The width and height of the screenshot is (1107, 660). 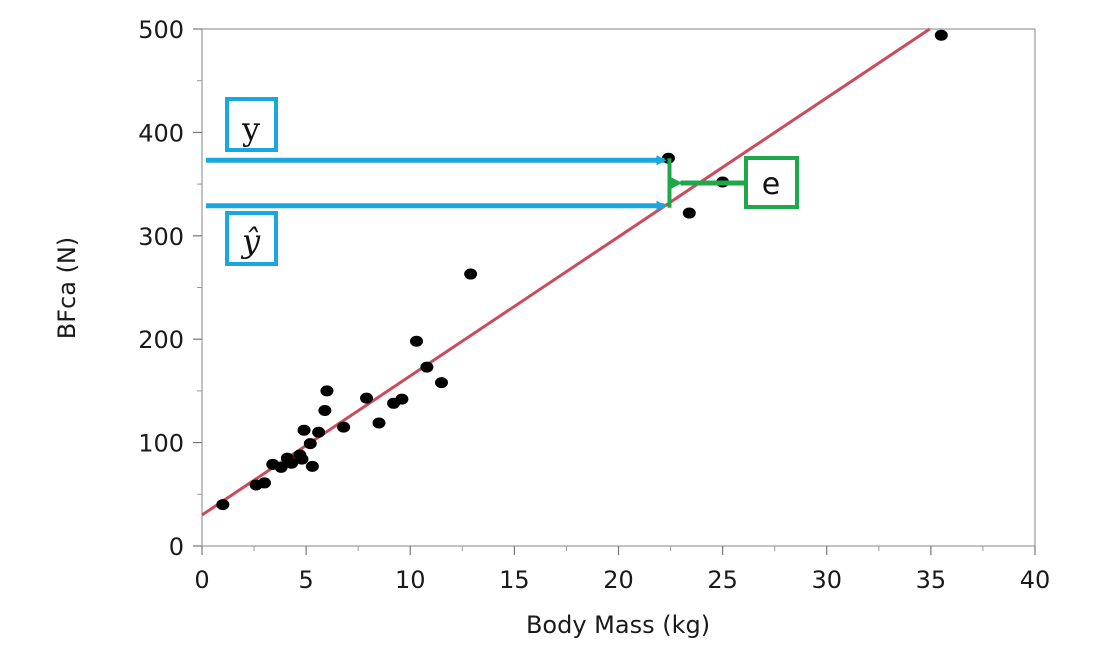 I want to click on x-tick-label: 15, so click(x=514, y=580).